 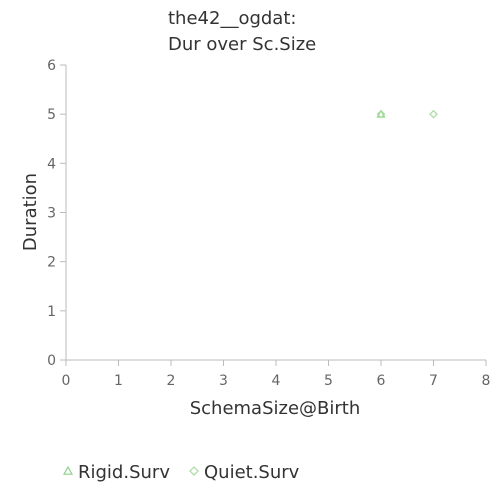 I want to click on x-tick-label: 4, so click(x=276, y=381).